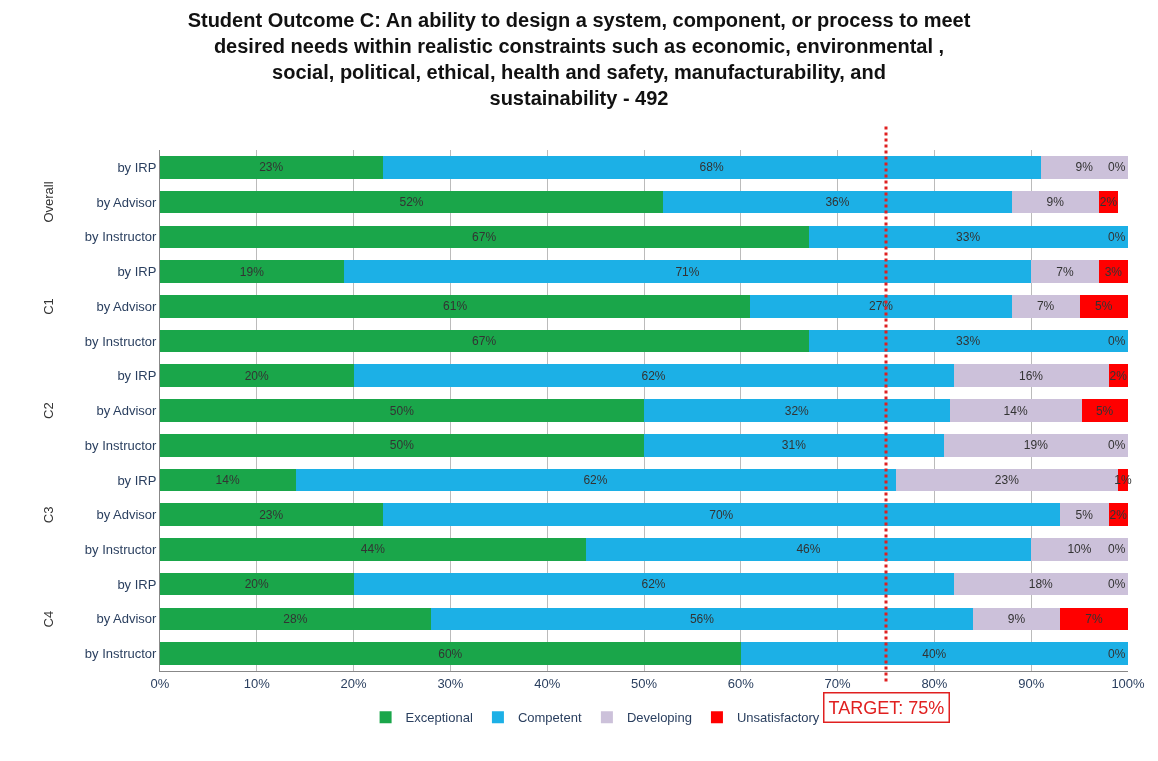 The width and height of the screenshot is (1158, 761). Describe the element at coordinates (48, 619) in the screenshot. I see `text: C4` at that location.